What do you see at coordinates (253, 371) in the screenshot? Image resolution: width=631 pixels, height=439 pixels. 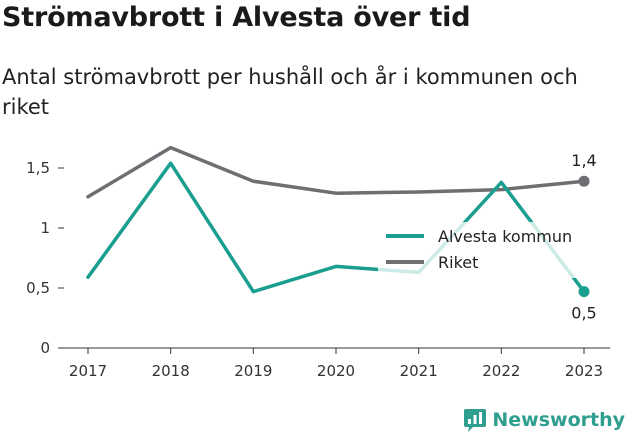 I see `x-tick-label: 2019` at bounding box center [253, 371].